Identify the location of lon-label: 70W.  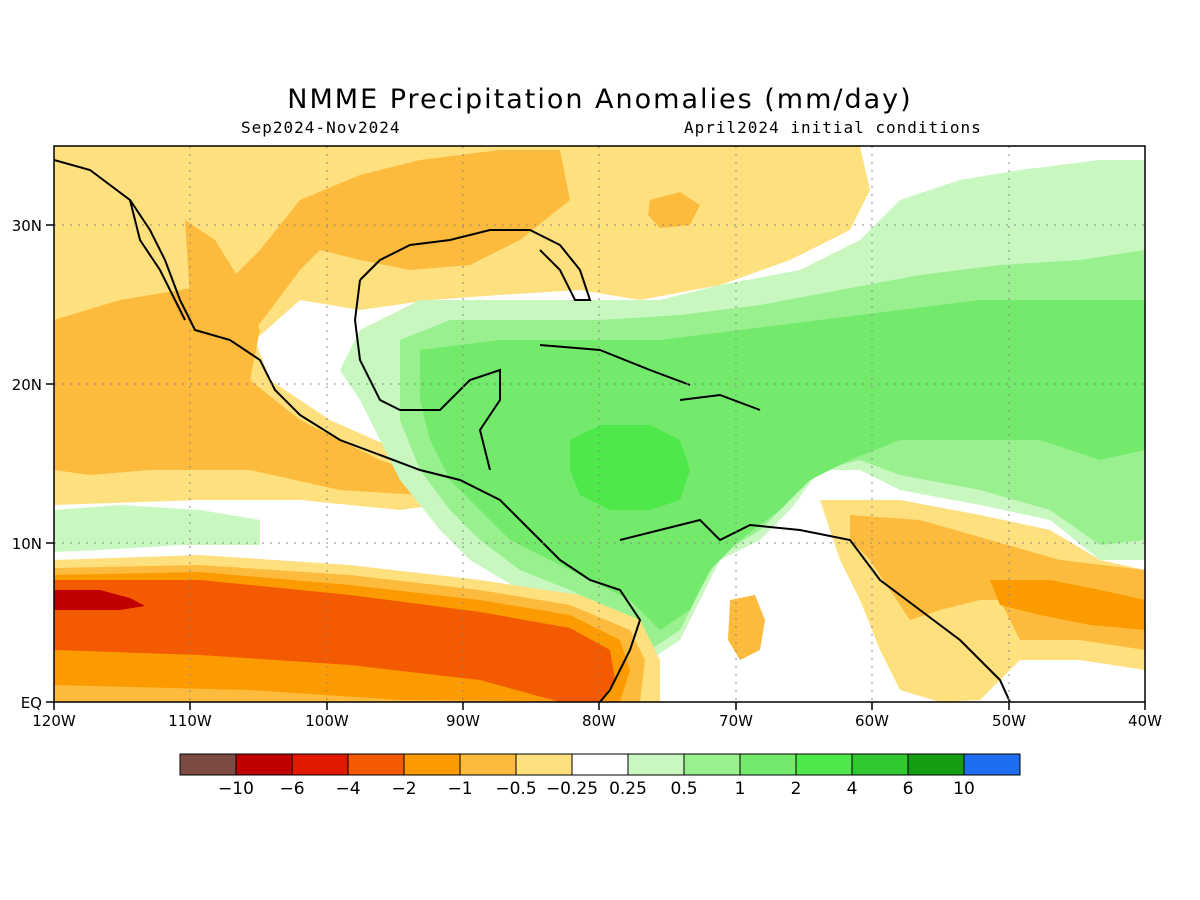
(736, 721).